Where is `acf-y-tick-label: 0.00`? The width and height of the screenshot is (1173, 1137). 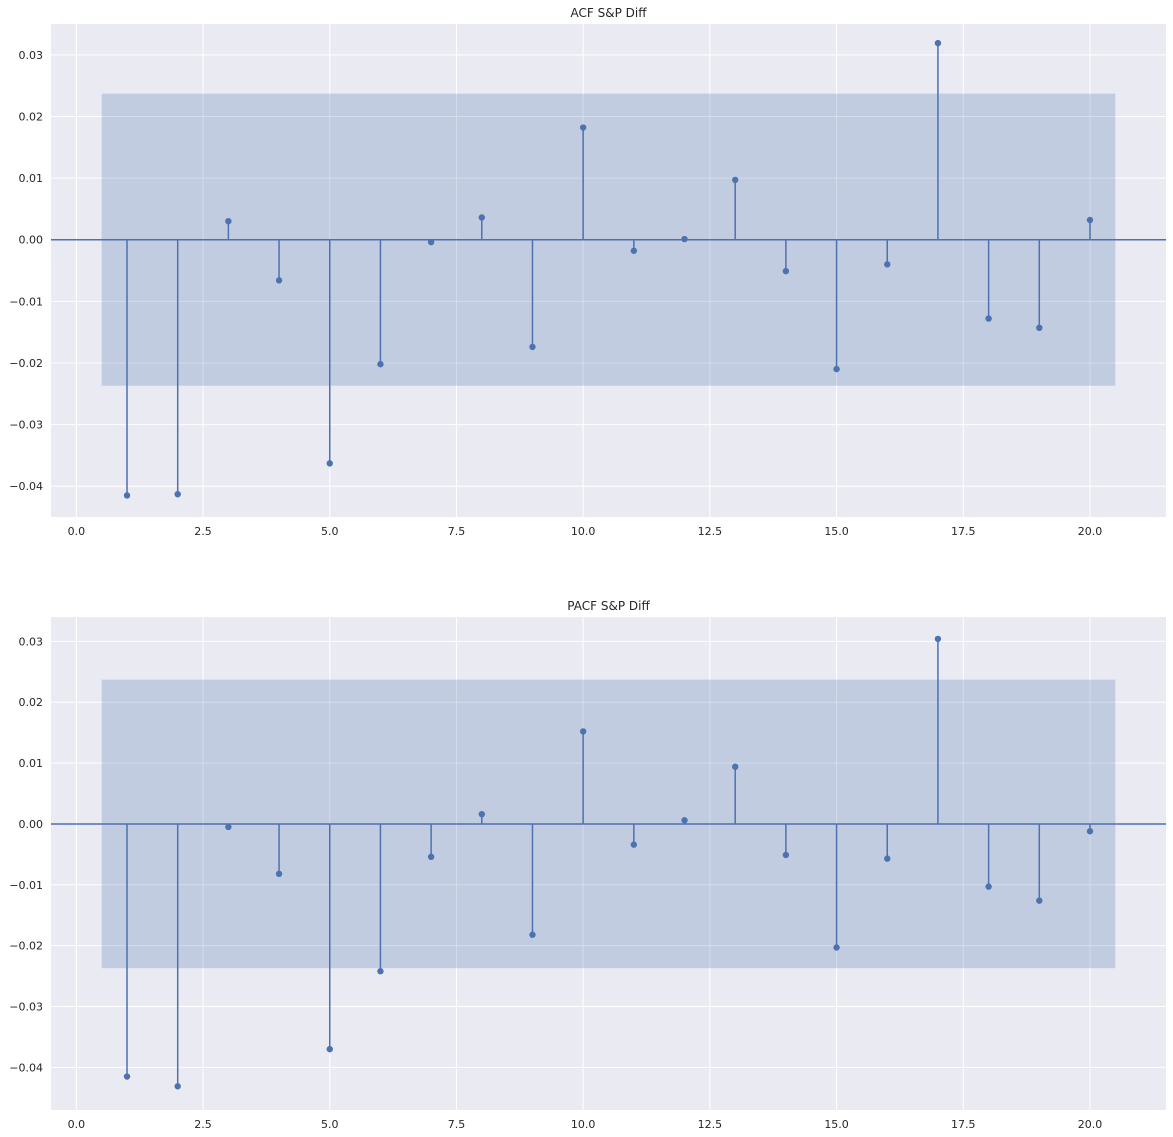 acf-y-tick-label: 0.00 is located at coordinates (31, 240).